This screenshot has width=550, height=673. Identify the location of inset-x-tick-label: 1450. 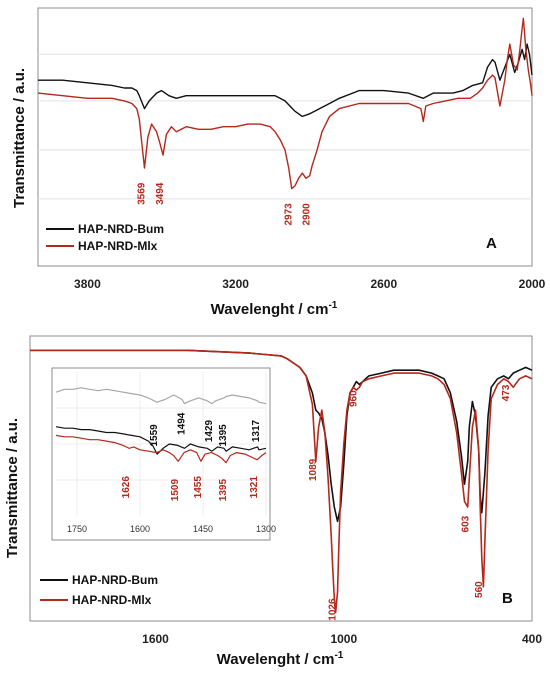
(203, 529).